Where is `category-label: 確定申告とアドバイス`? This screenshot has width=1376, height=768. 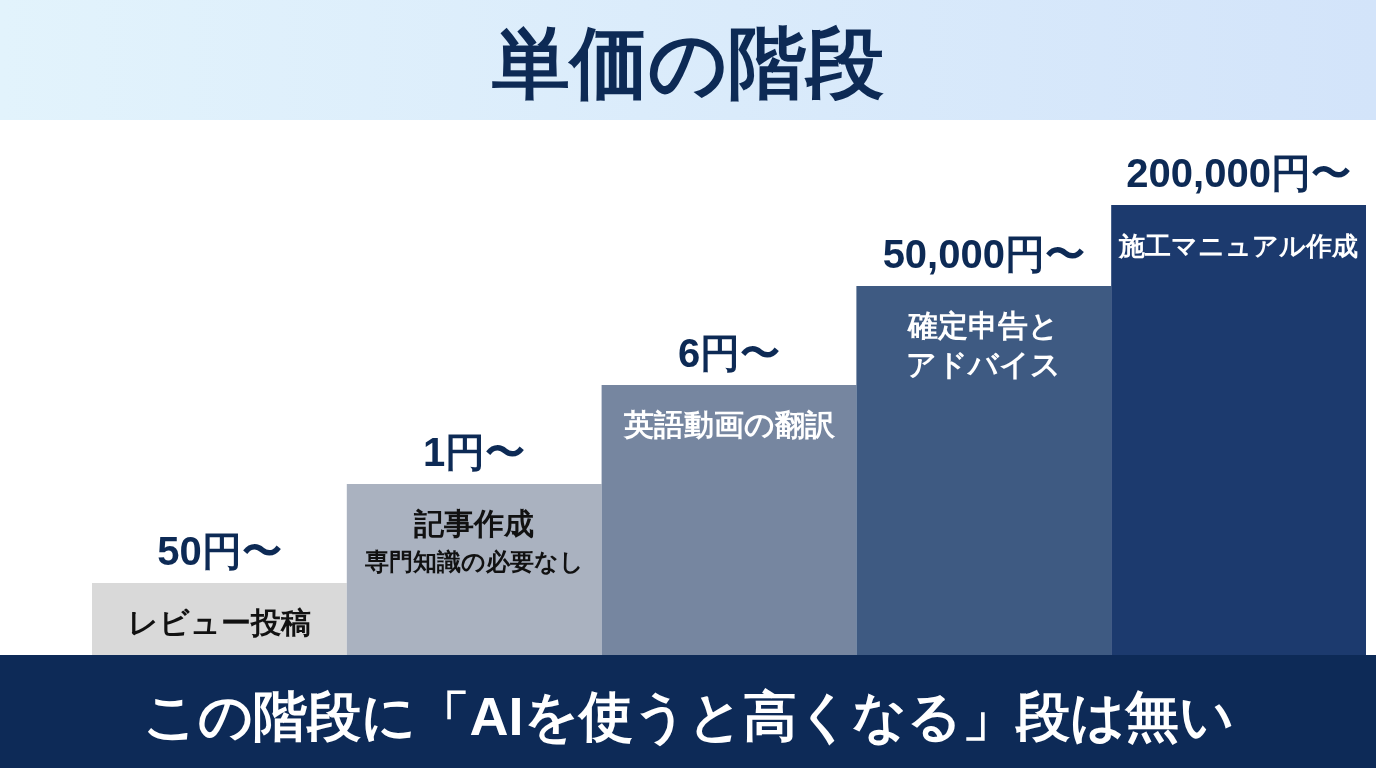
category-label: 確定申告とアドバイス is located at coordinates (984, 345).